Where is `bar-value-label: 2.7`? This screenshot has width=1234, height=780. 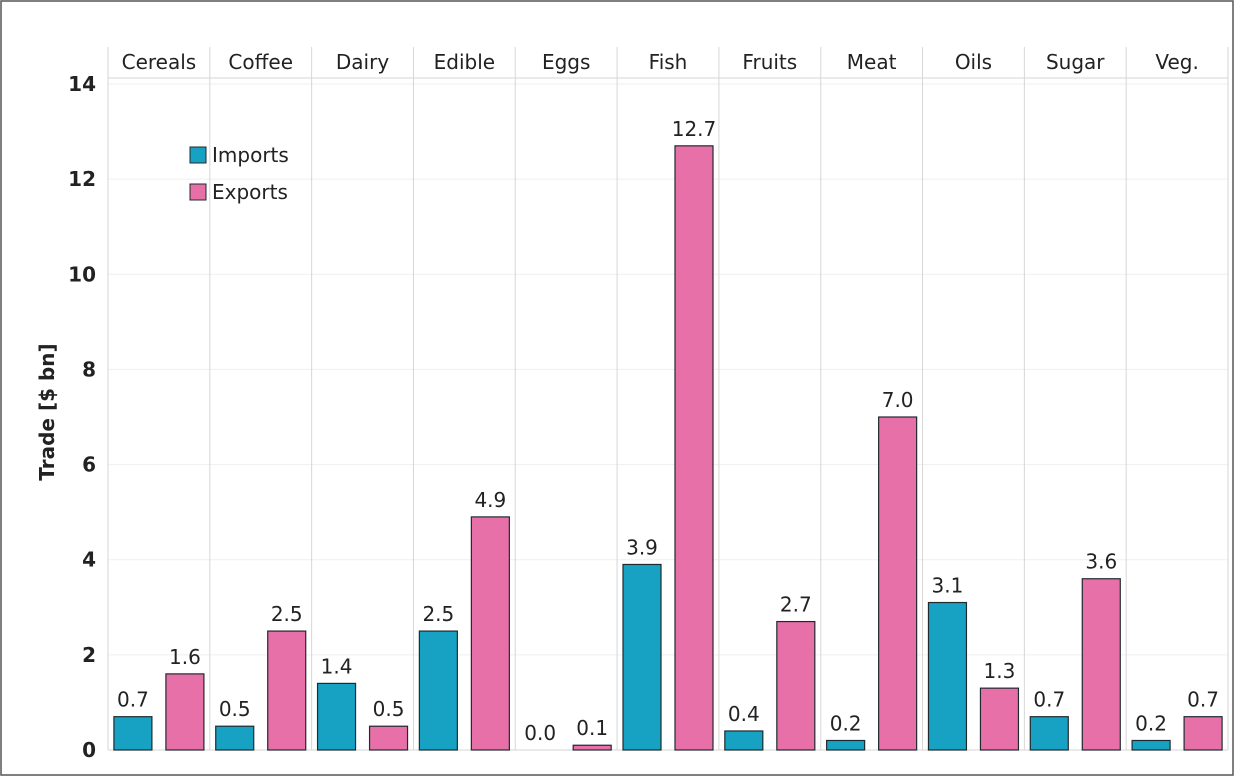 bar-value-label: 2.7 is located at coordinates (796, 605).